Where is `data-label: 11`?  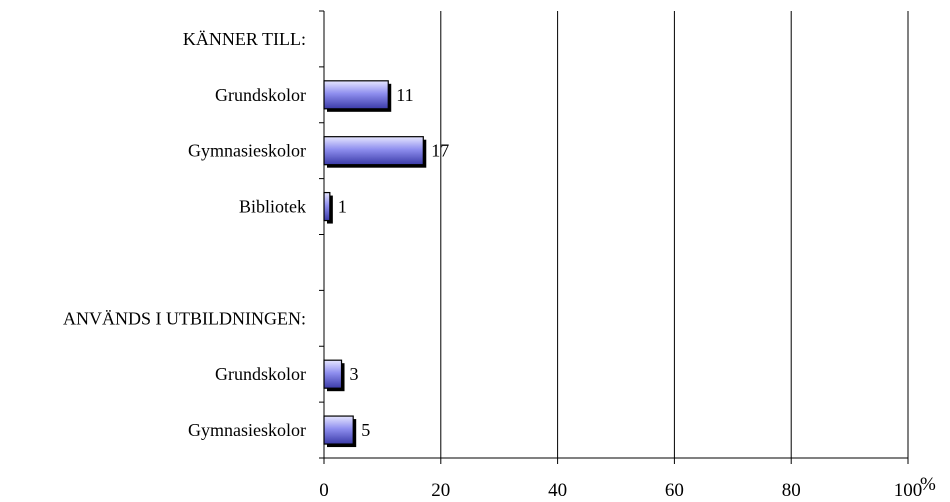 data-label: 11 is located at coordinates (404, 95).